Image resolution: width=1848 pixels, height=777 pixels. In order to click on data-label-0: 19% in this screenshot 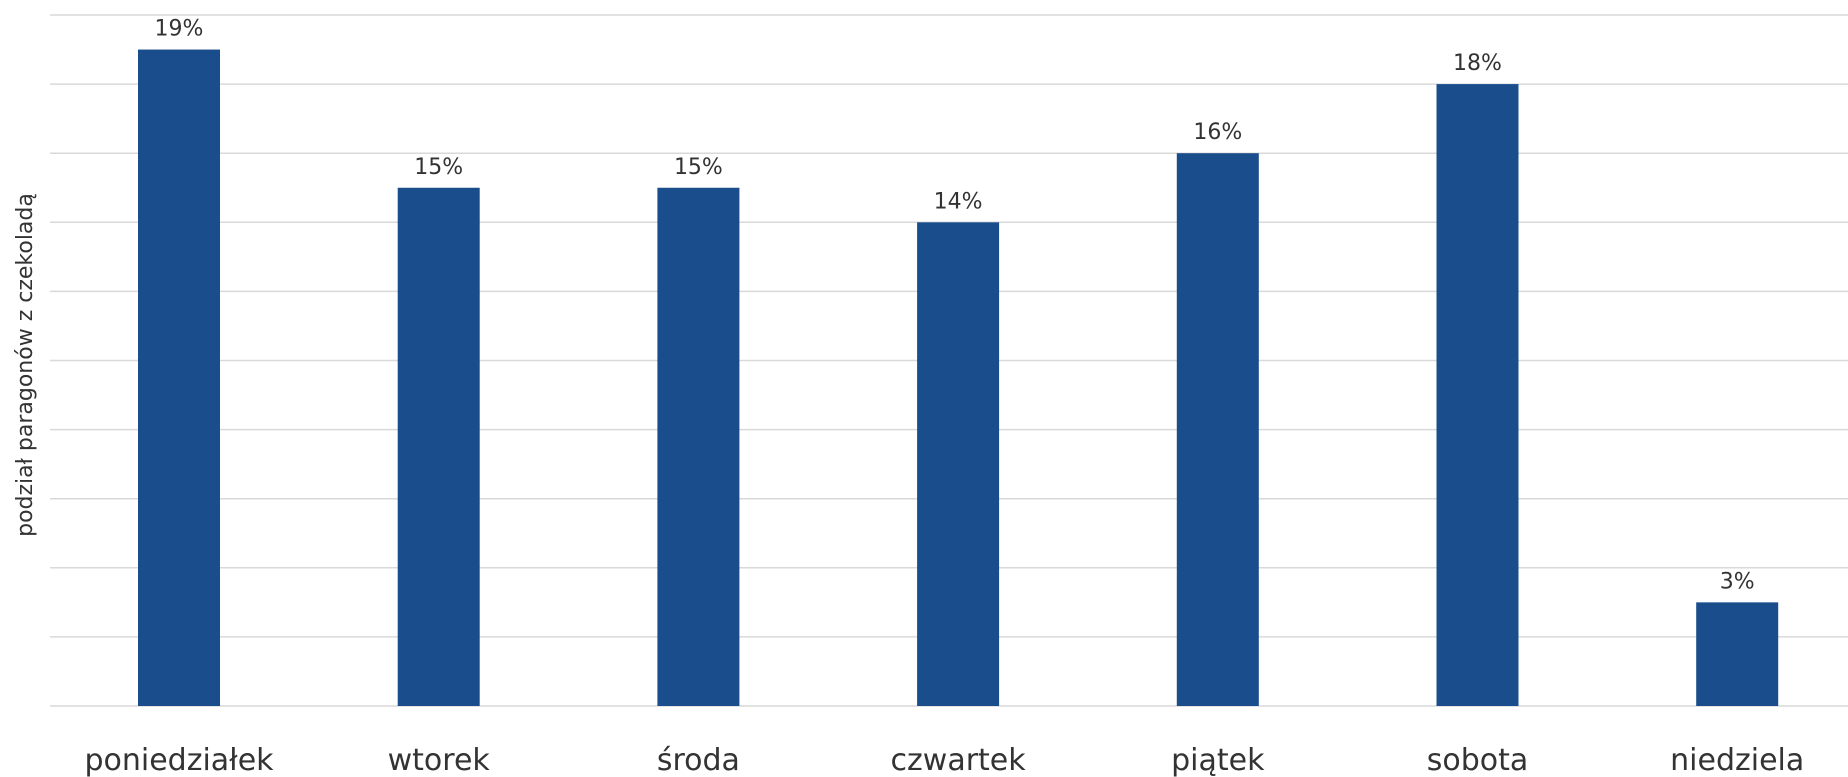, I will do `click(179, 29)`.